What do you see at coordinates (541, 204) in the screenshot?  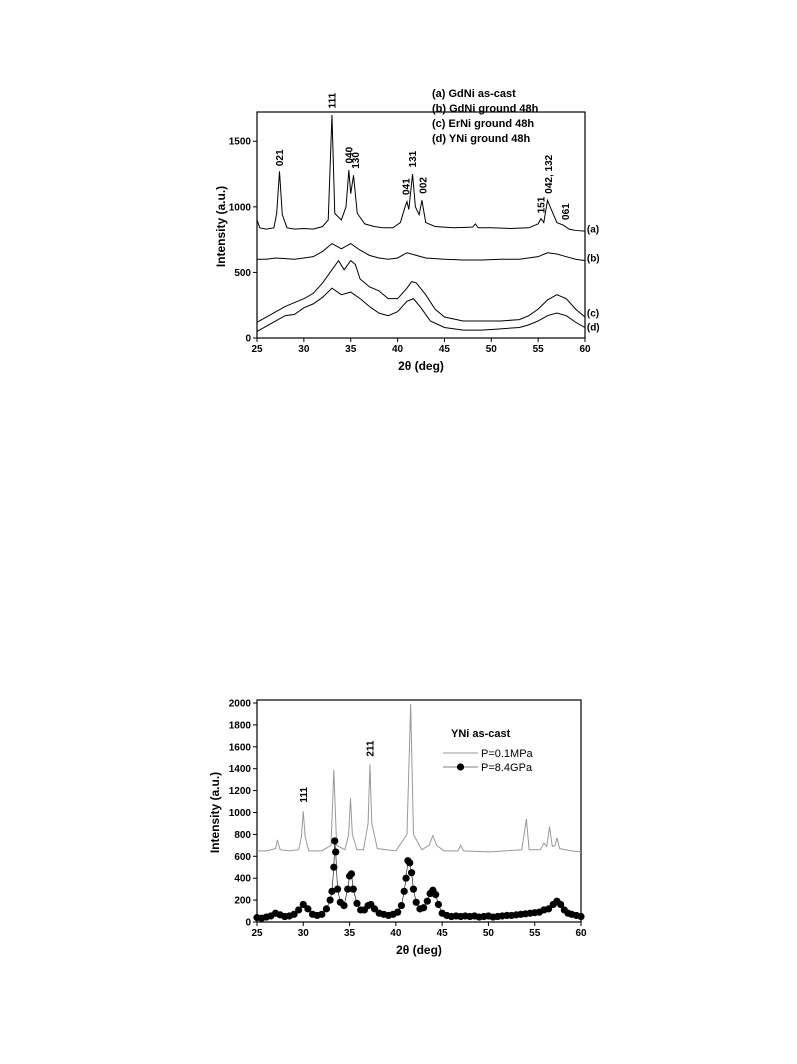 I see `peak-label: 151` at bounding box center [541, 204].